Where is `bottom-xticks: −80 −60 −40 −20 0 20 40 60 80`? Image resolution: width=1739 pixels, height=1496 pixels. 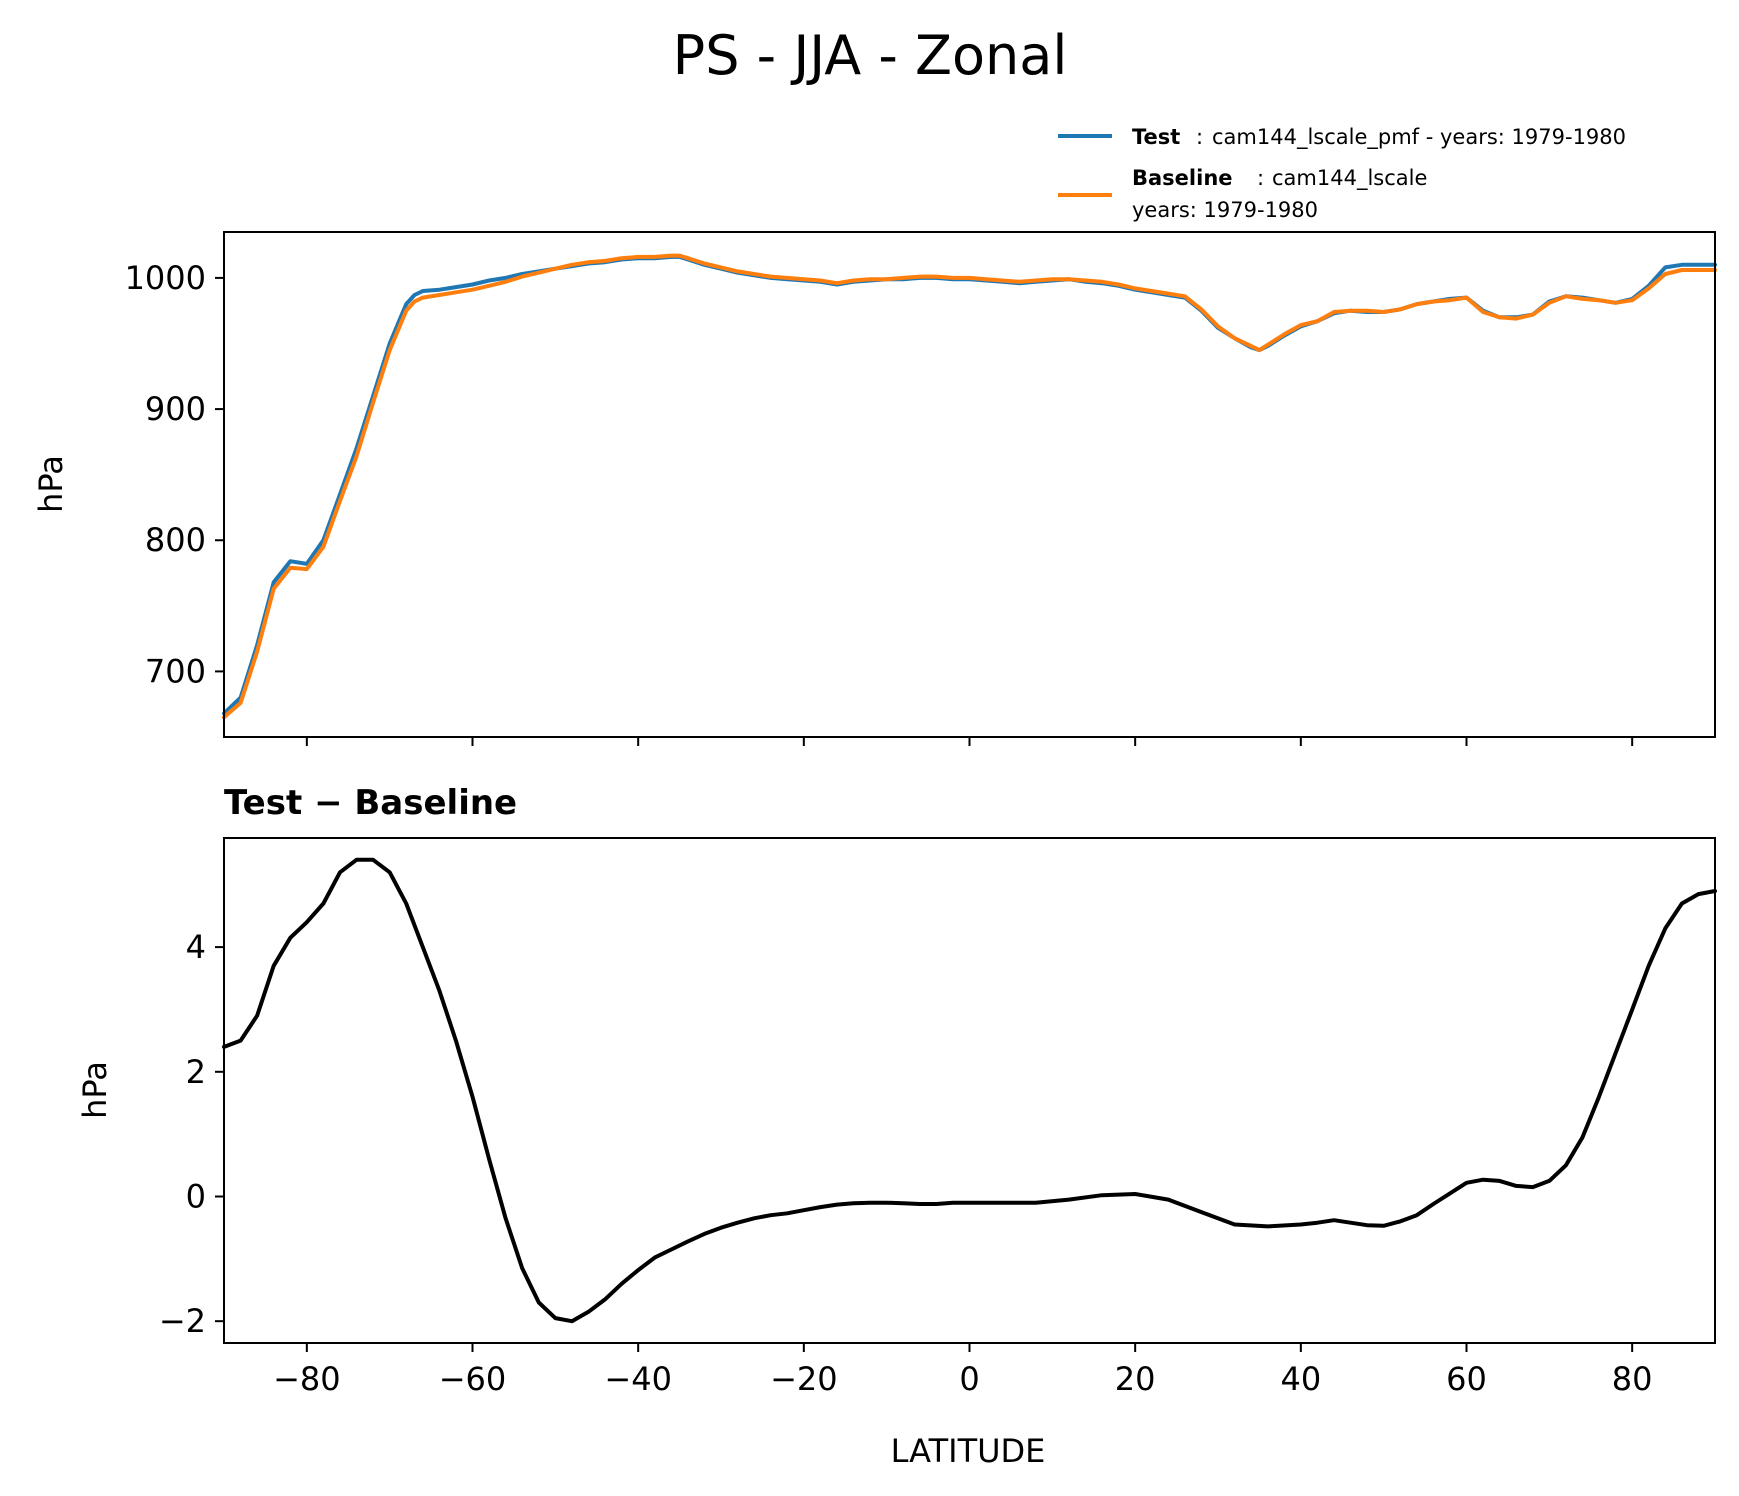 bottom-xticks: −80 −60 −40 −20 0 20 40 60 80 is located at coordinates (963, 1370).